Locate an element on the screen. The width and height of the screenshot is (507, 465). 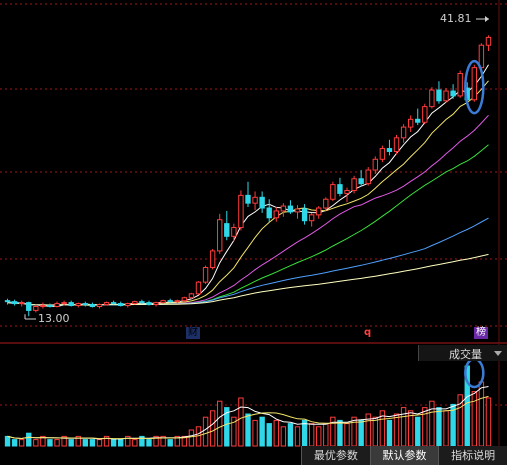
parameter-tabs: 最优参数 默认参数 指标说明 is located at coordinates (404, 455).